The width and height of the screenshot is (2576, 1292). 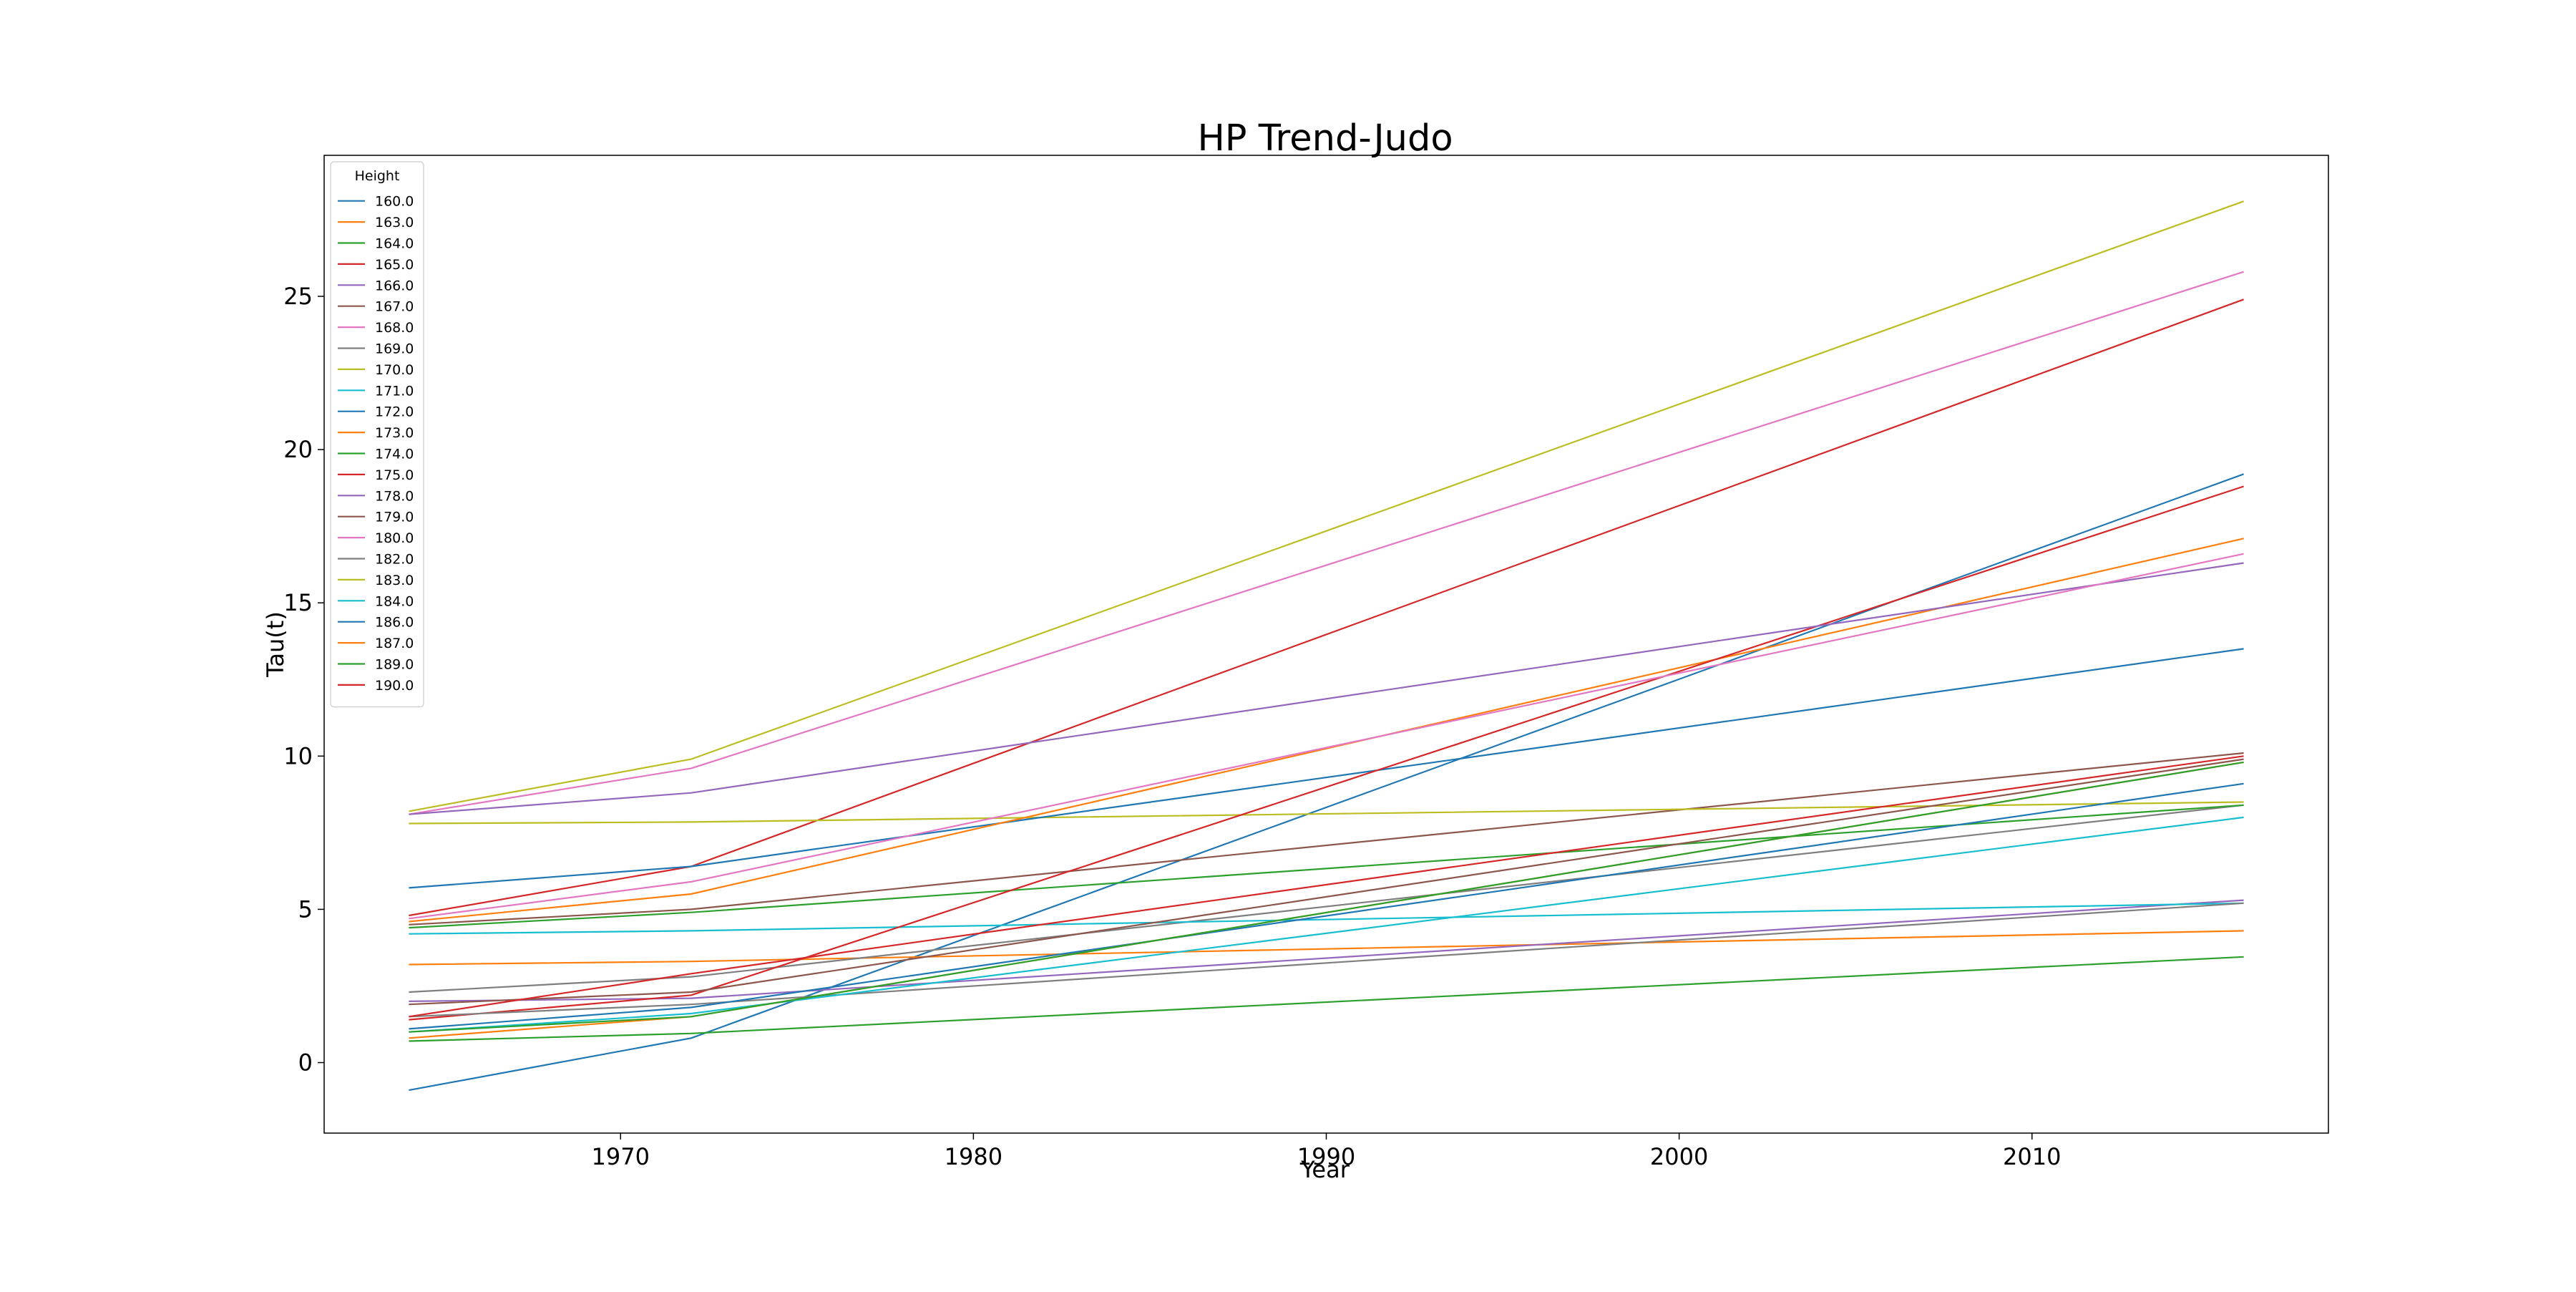 I want to click on series-line-190.0, so click(x=1326, y=886).